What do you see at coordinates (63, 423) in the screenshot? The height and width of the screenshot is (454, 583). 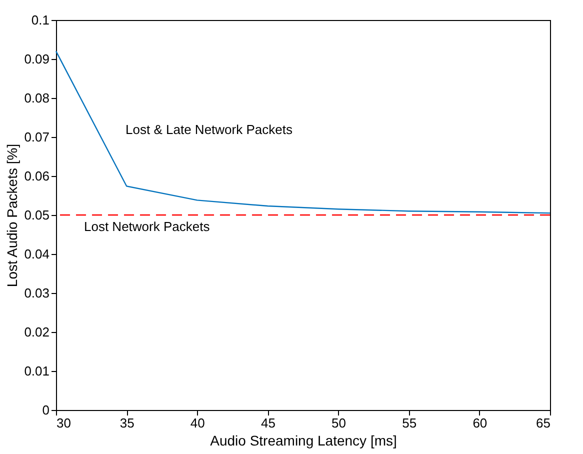 I see `x-tick-label: 30` at bounding box center [63, 423].